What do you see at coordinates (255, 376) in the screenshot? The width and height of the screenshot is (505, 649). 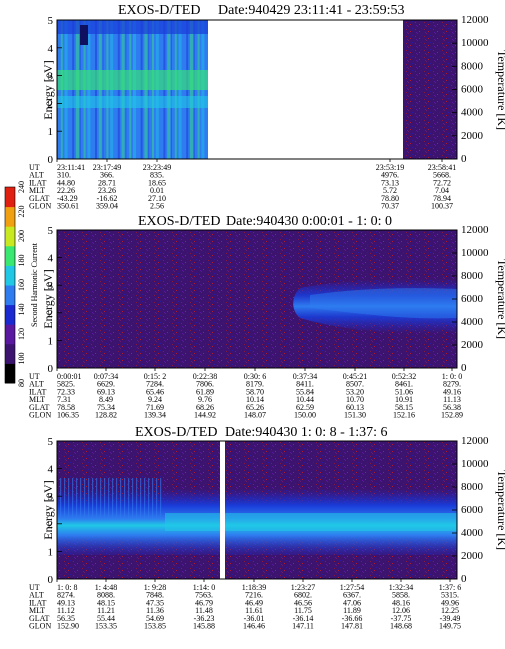 I see `ephemeris-value: 0:30: 6` at bounding box center [255, 376].